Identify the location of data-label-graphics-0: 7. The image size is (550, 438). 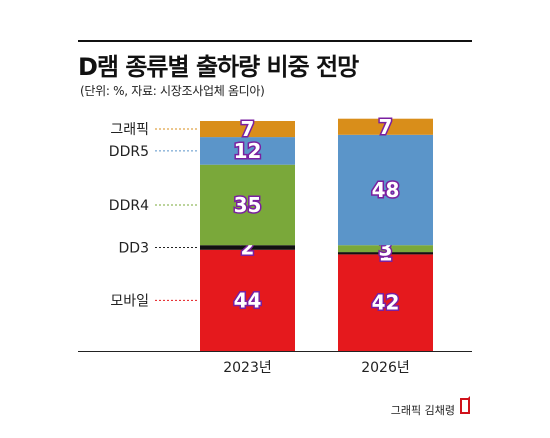
(248, 129).